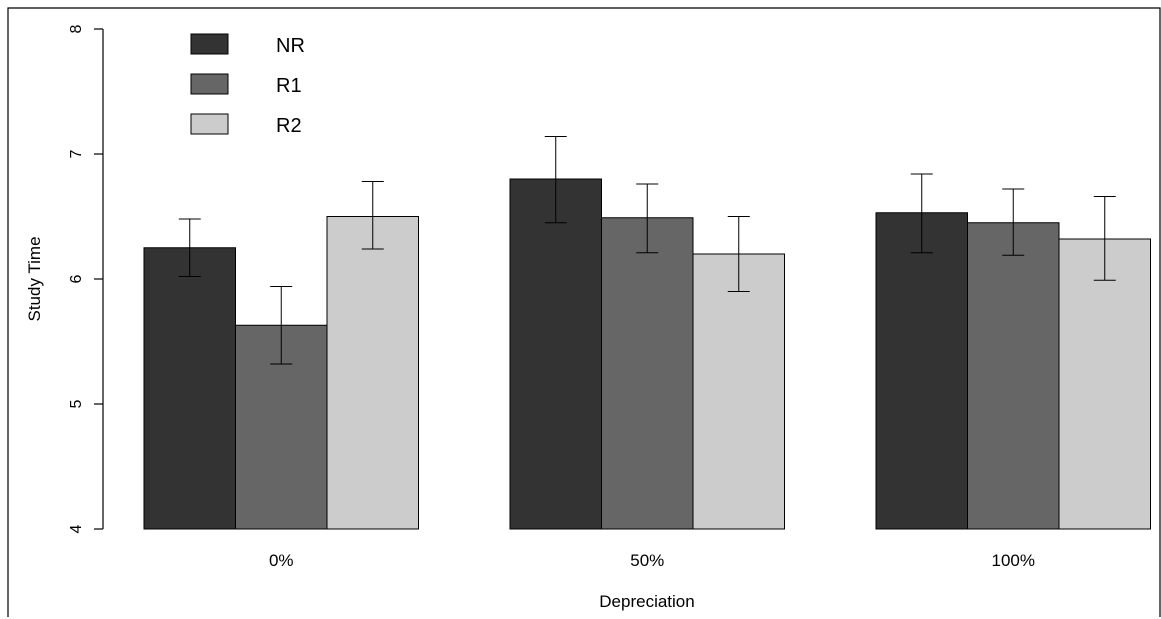 This screenshot has width=1161, height=619. What do you see at coordinates (289, 126) in the screenshot?
I see `legend-label-r2: R2` at bounding box center [289, 126].